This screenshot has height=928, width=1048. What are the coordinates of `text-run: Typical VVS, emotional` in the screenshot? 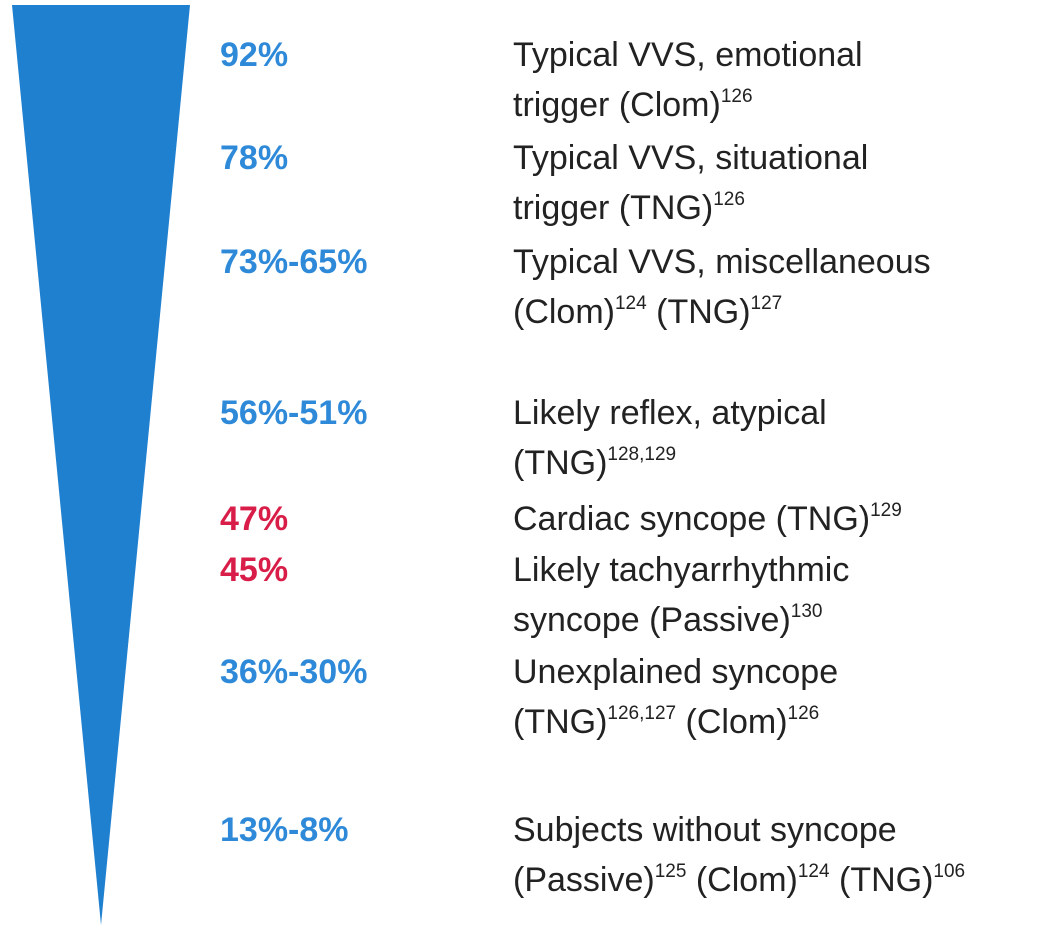 It's located at (688, 55).